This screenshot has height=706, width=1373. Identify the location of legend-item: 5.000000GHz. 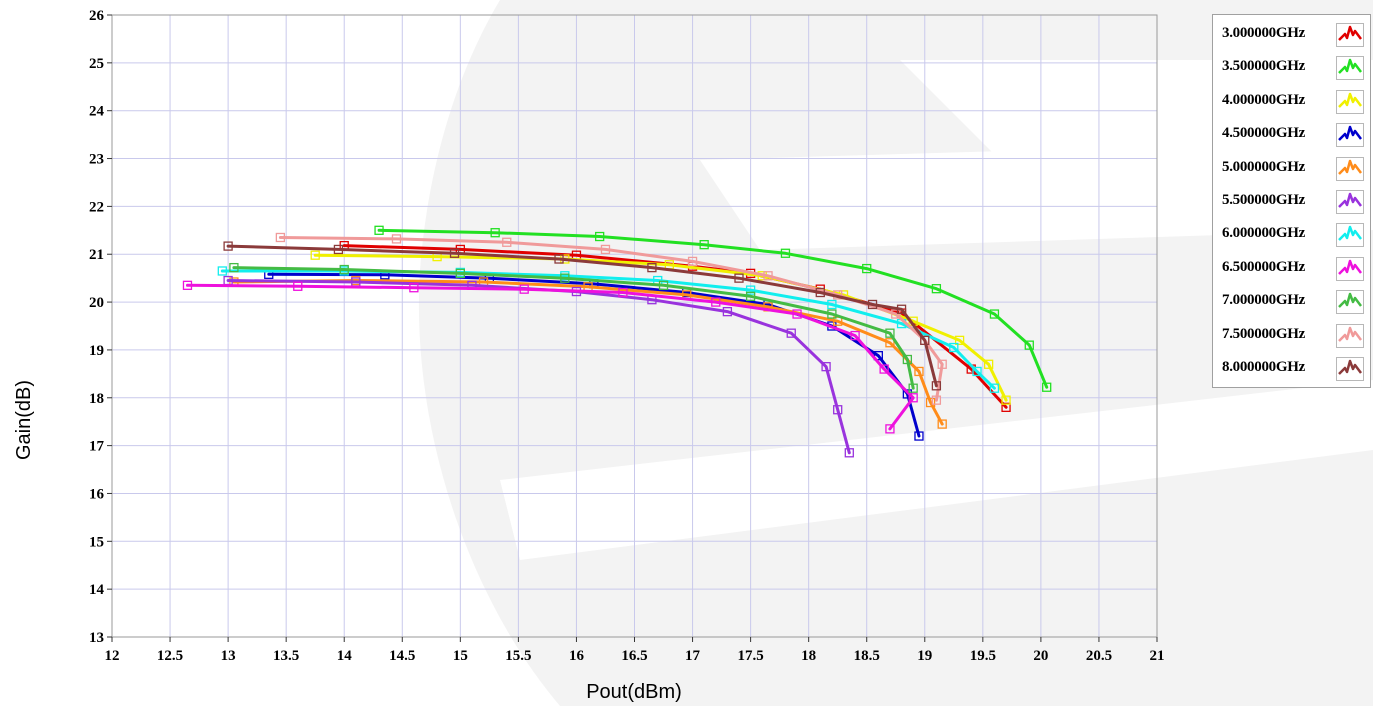
(1291, 168).